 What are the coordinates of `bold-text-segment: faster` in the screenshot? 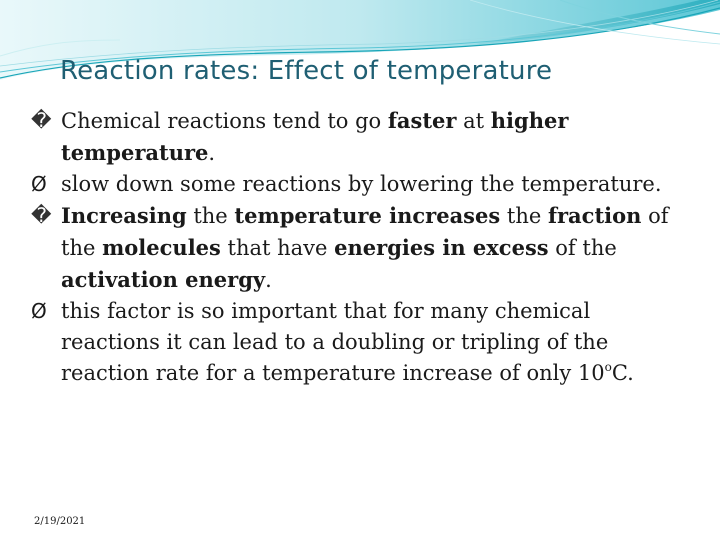 It's located at (422, 120).